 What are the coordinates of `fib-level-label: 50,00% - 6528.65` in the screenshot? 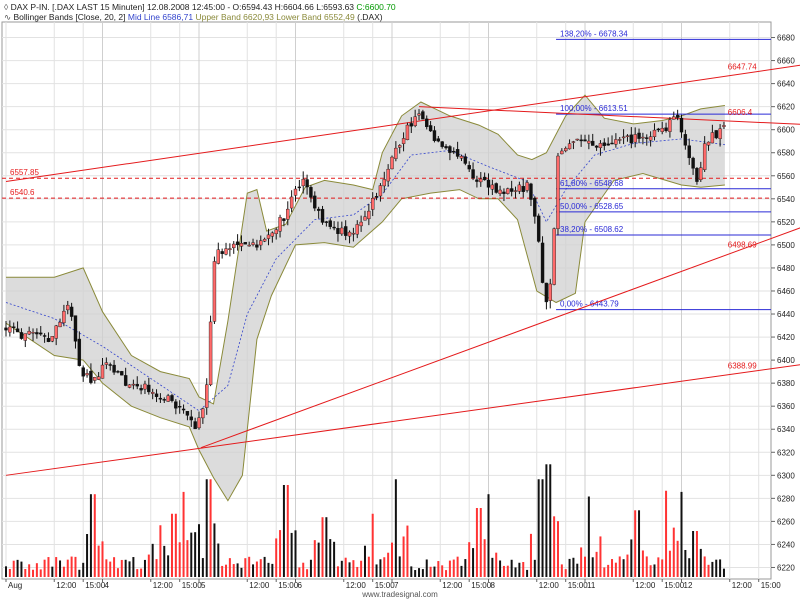 It's located at (592, 206).